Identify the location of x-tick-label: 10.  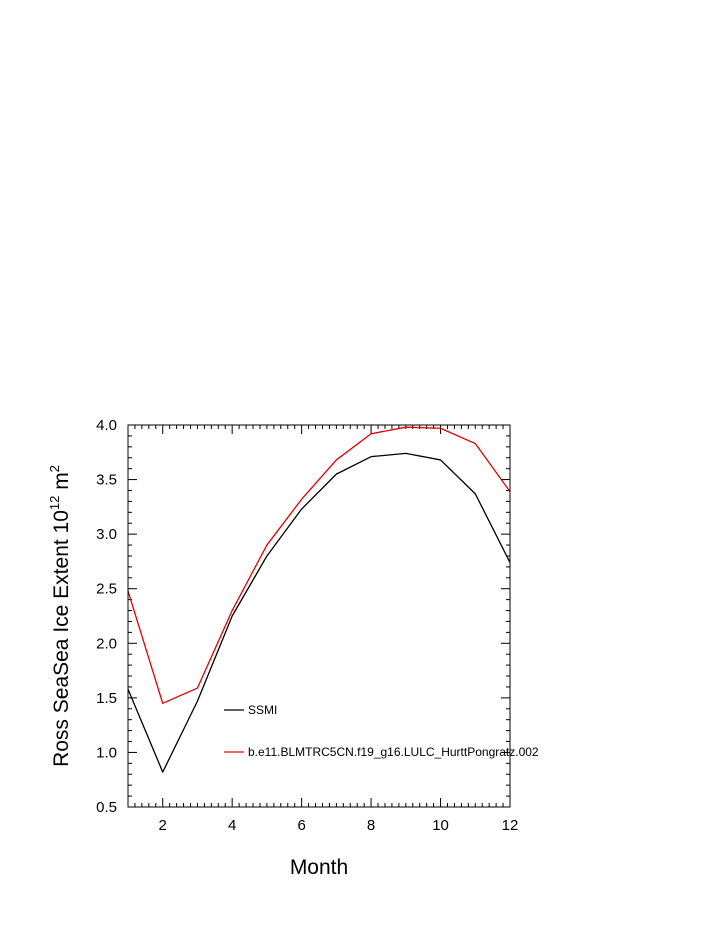
(440, 825).